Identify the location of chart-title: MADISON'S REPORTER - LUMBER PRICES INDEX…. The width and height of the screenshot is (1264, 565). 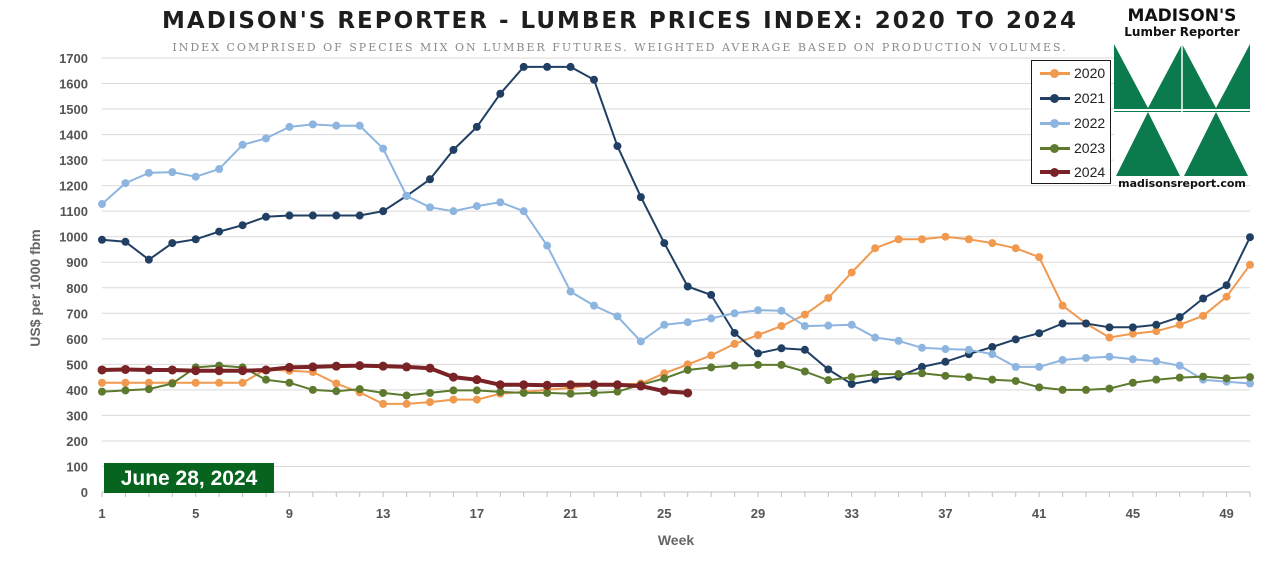
(620, 21).